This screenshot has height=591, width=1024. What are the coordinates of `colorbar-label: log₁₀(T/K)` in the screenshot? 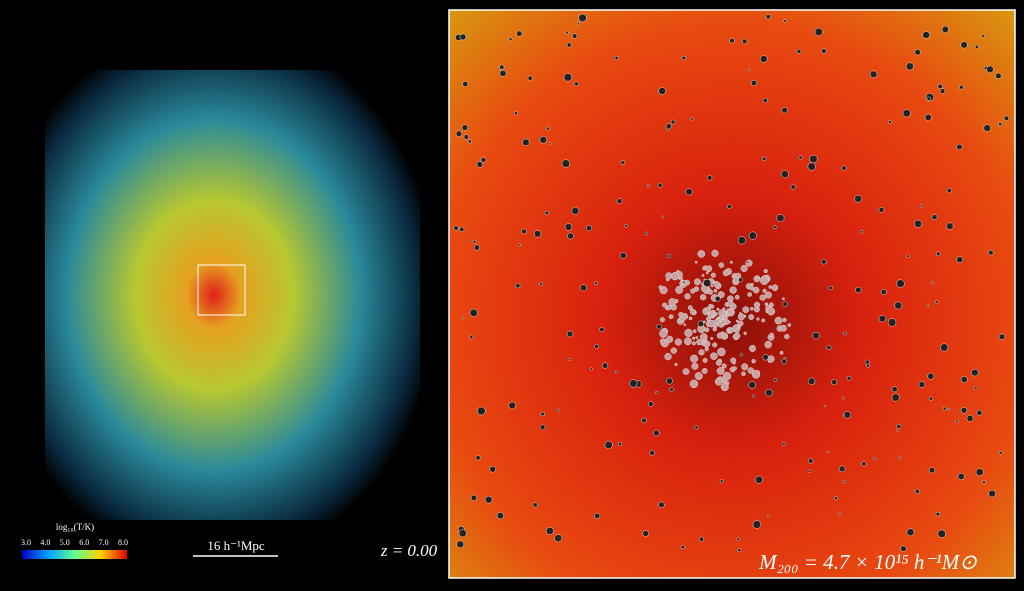 It's located at (75, 527).